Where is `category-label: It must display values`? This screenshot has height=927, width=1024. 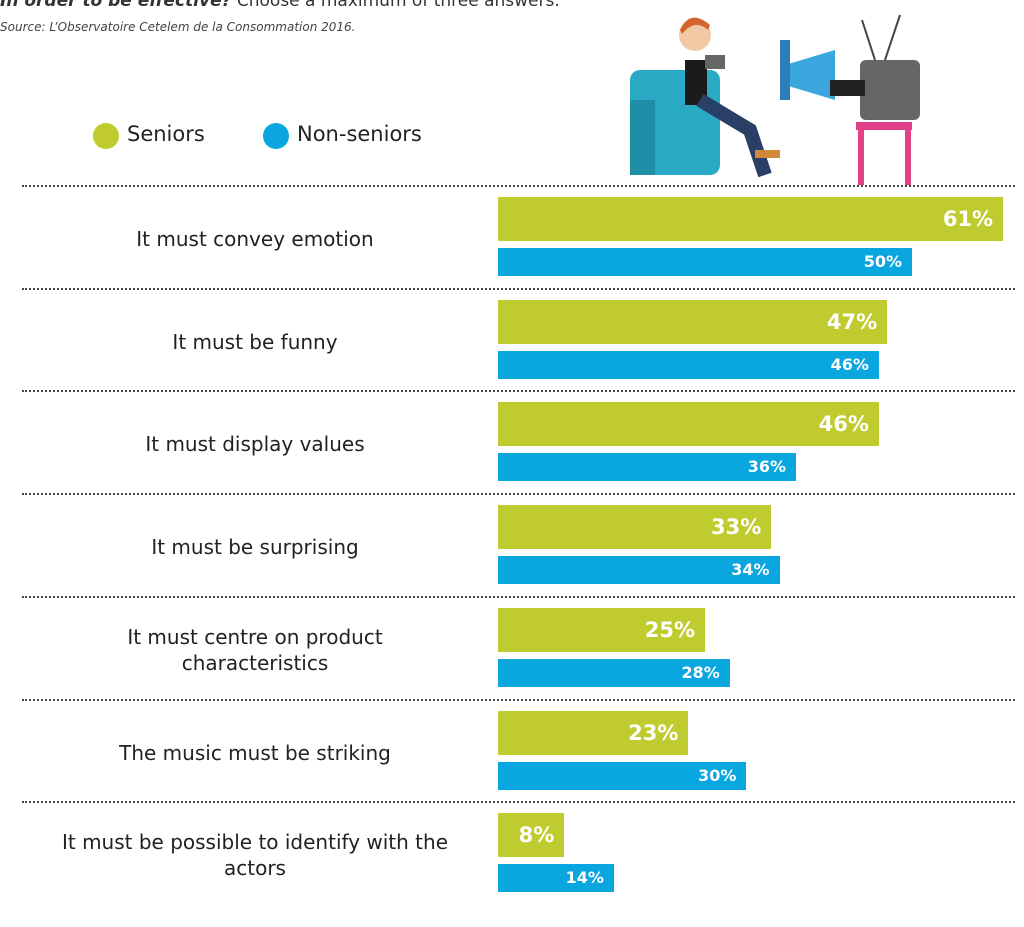 category-label: It must display values is located at coordinates (255, 444).